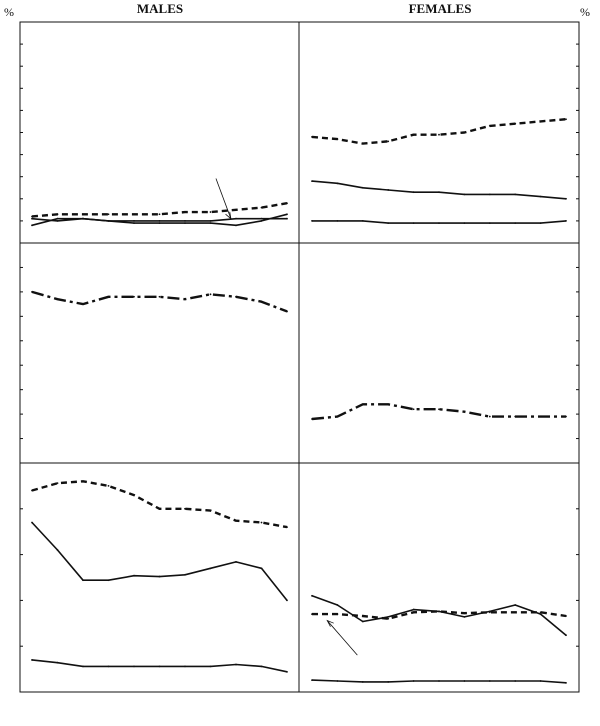  I want to click on females-header: FEMALES, so click(440, 8).